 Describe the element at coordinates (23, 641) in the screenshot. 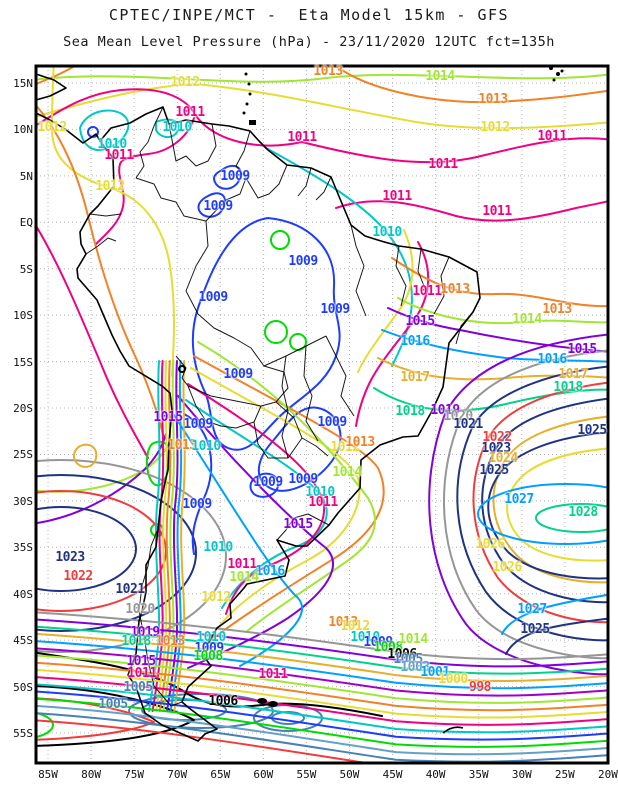

I see `lat-tick-label: 45S` at that location.